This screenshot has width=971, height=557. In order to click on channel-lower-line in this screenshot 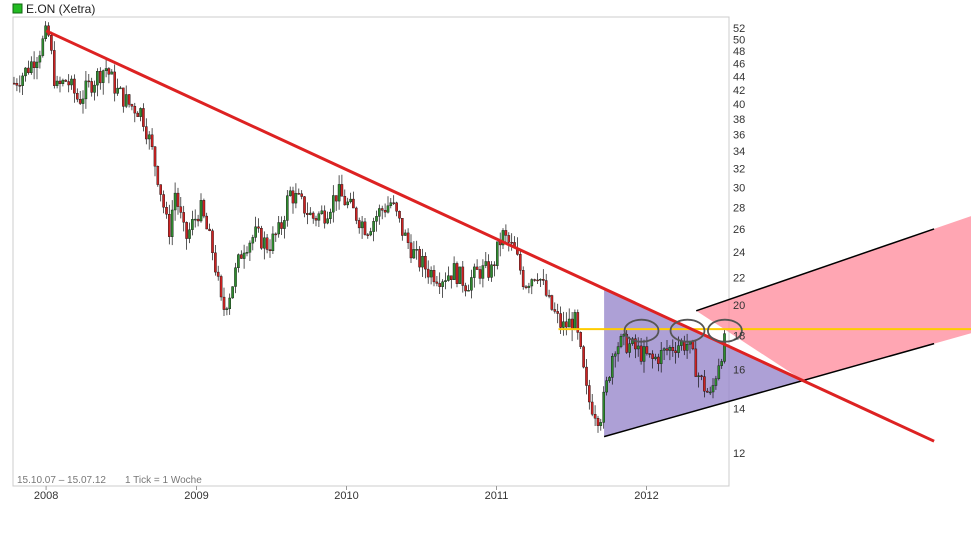, I will do `click(769, 390)`.